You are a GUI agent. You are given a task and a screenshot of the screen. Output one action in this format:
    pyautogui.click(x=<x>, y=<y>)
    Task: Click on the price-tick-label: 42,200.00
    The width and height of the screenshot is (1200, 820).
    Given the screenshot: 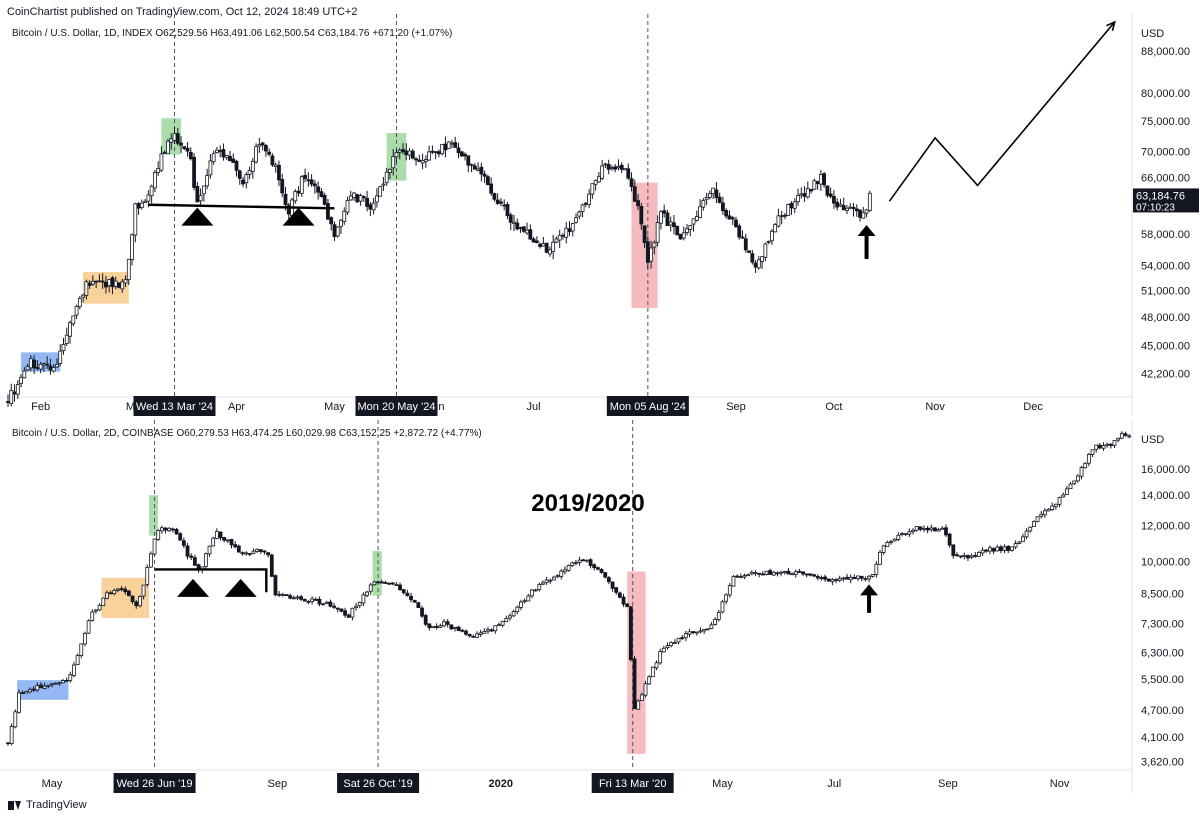 What is the action you would take?
    pyautogui.click(x=1165, y=375)
    